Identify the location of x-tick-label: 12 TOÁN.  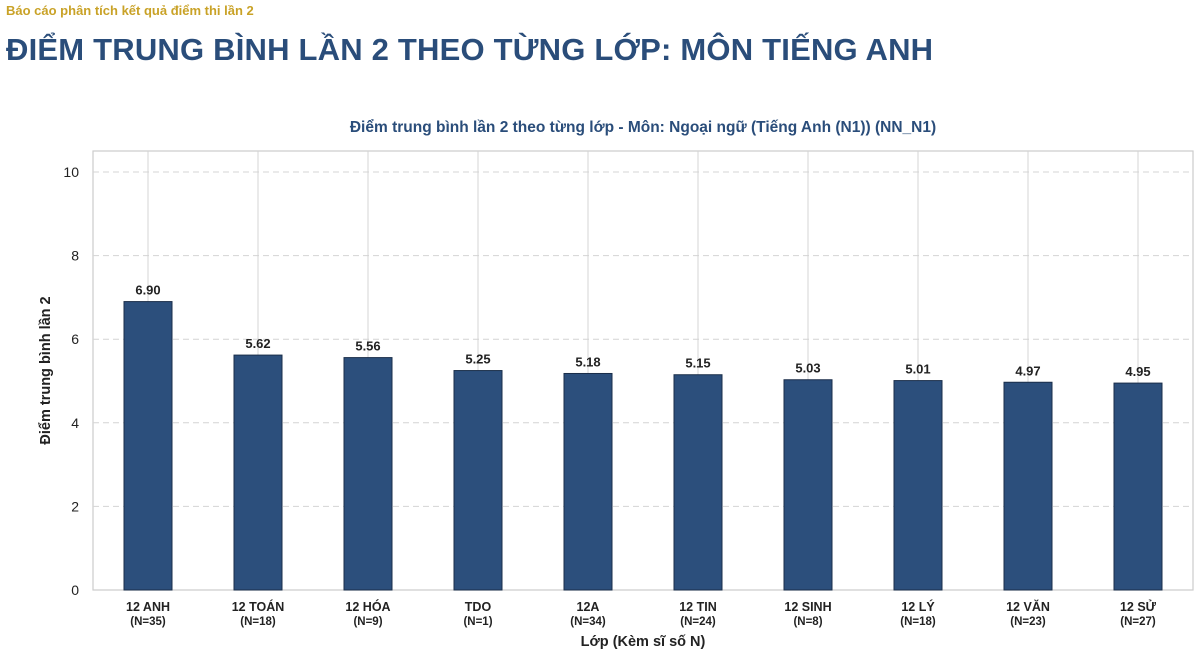
(258, 606).